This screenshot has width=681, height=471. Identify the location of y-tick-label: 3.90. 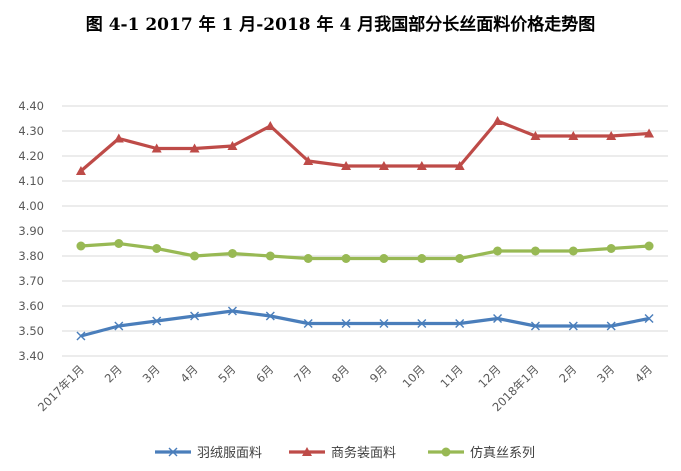
(31, 231).